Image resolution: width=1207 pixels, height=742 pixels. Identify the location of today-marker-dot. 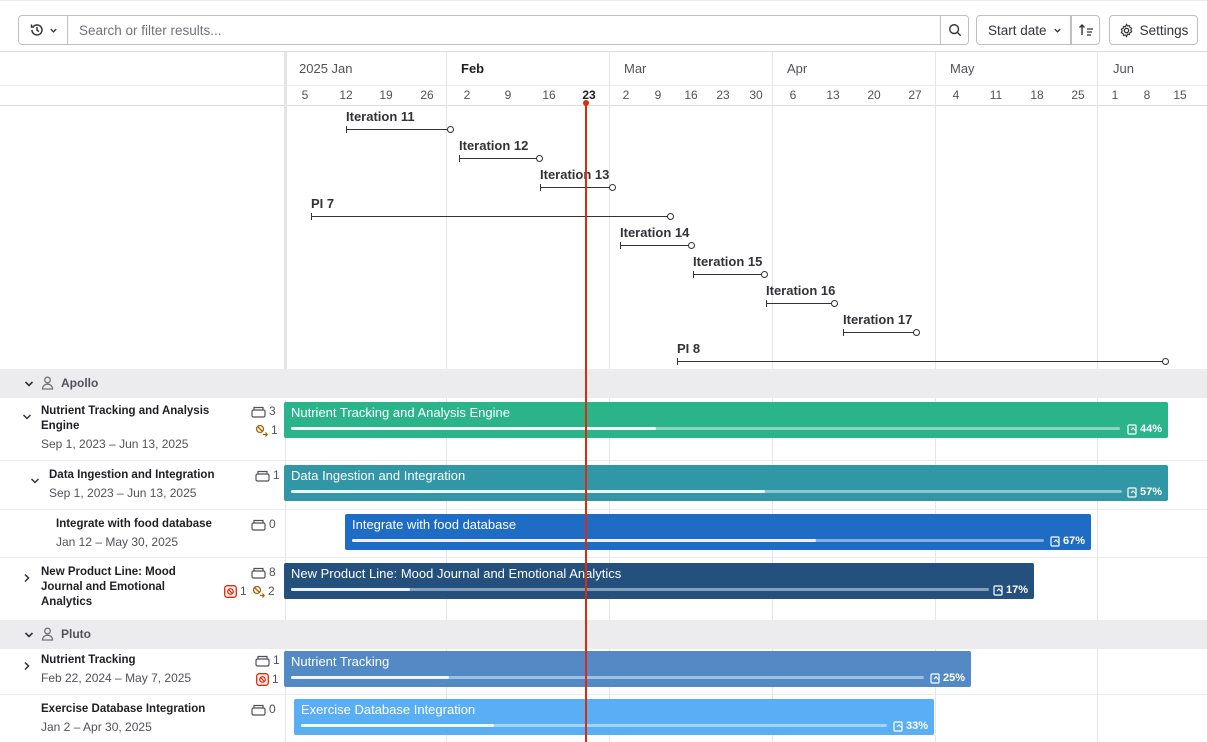
(586, 103).